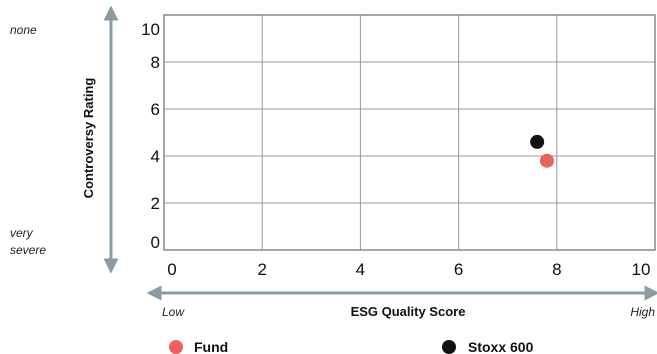 Image resolution: width=657 pixels, height=354 pixels. What do you see at coordinates (501, 346) in the screenshot?
I see `legend-stoxx-label: Stoxx 600` at bounding box center [501, 346].